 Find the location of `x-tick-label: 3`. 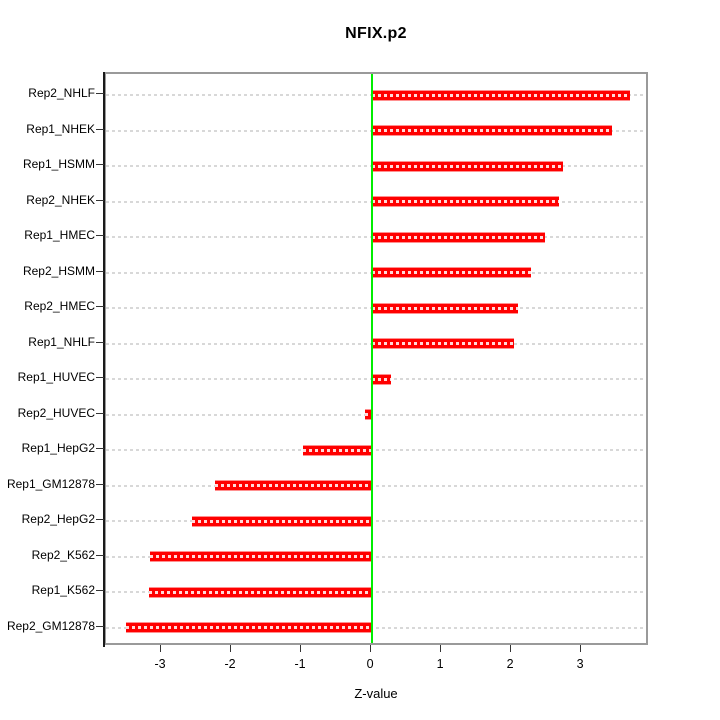

x-tick-label: 3 is located at coordinates (580, 664).